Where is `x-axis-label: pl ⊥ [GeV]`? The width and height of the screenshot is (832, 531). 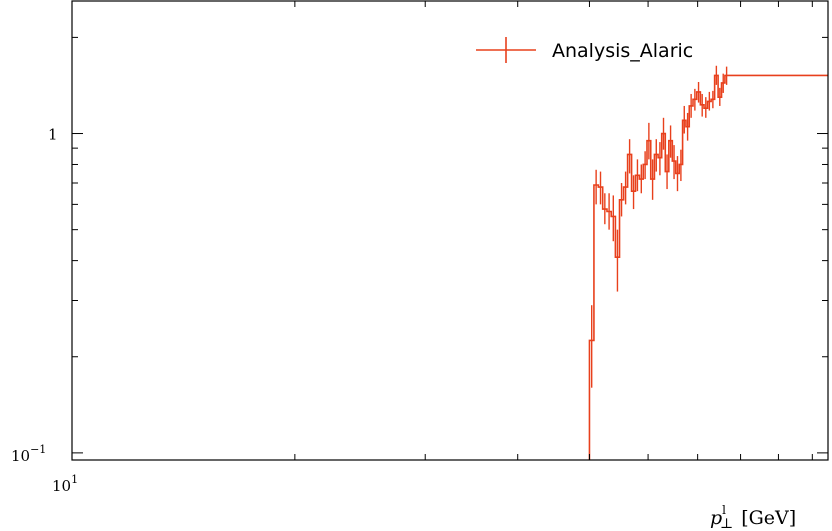
x-axis-label: pl ⊥ [GeV] is located at coordinates (753, 517).